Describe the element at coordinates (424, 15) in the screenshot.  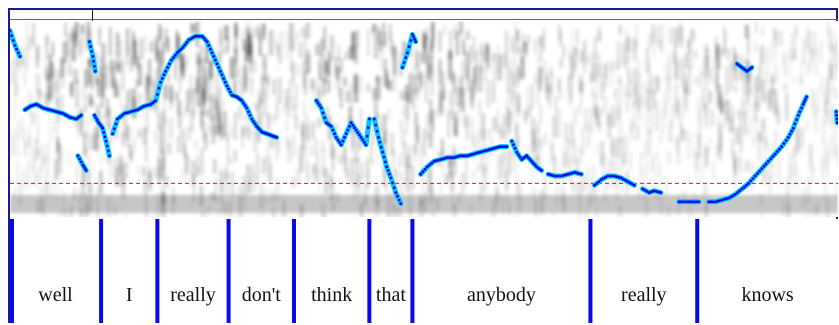
I see `waveform-strip` at that location.